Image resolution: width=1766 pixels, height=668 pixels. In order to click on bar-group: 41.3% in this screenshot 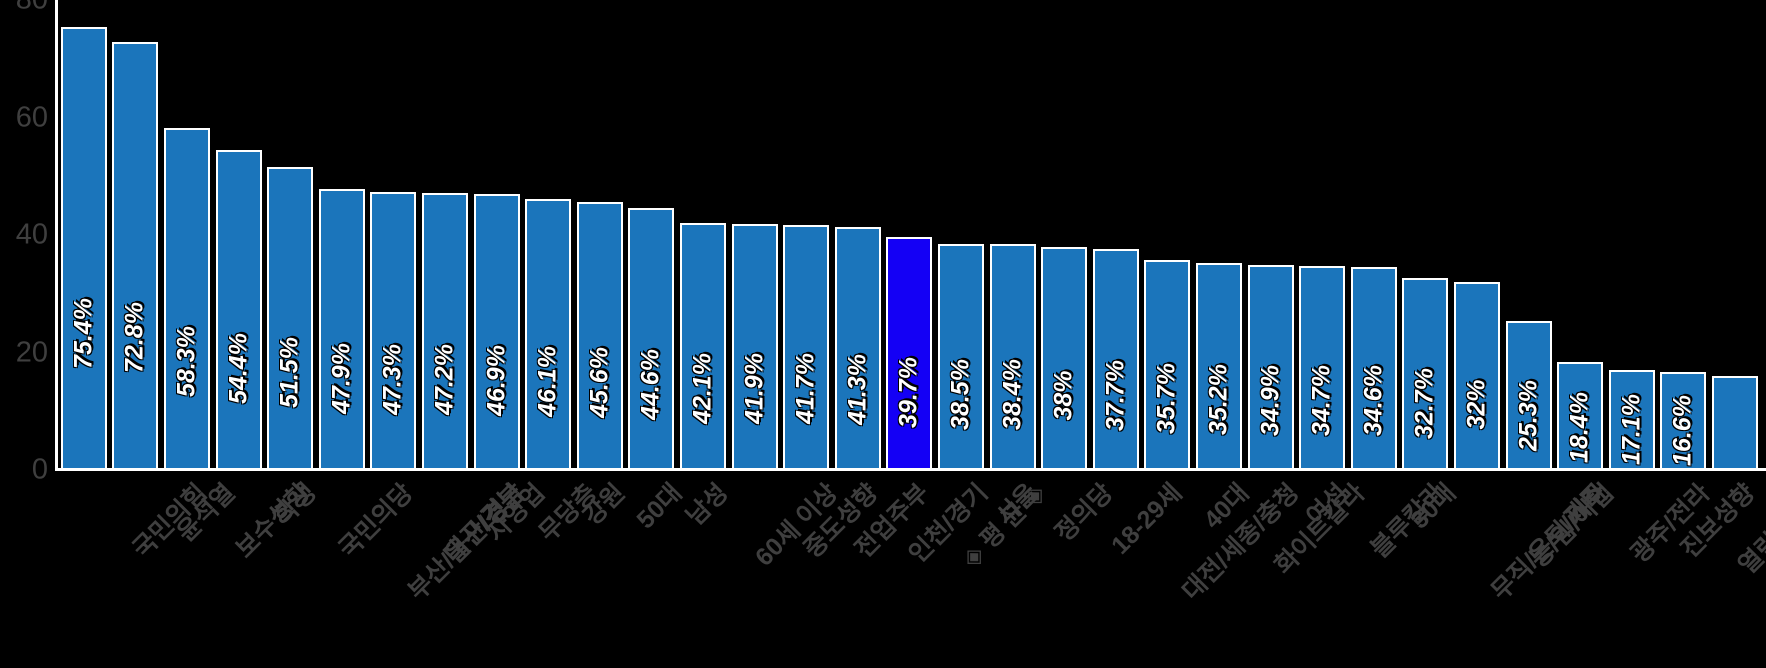, I will do `click(857, 348)`.